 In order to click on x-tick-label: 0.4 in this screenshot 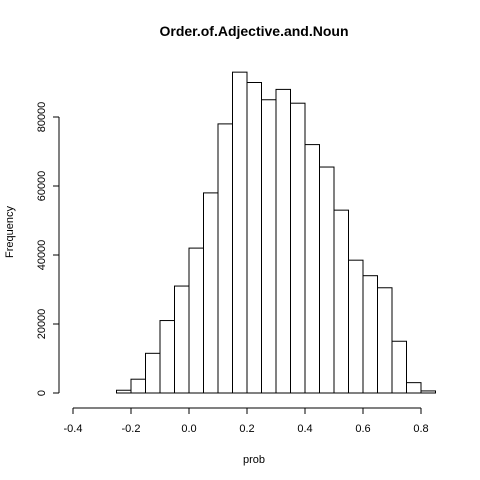, I will do `click(304, 429)`.